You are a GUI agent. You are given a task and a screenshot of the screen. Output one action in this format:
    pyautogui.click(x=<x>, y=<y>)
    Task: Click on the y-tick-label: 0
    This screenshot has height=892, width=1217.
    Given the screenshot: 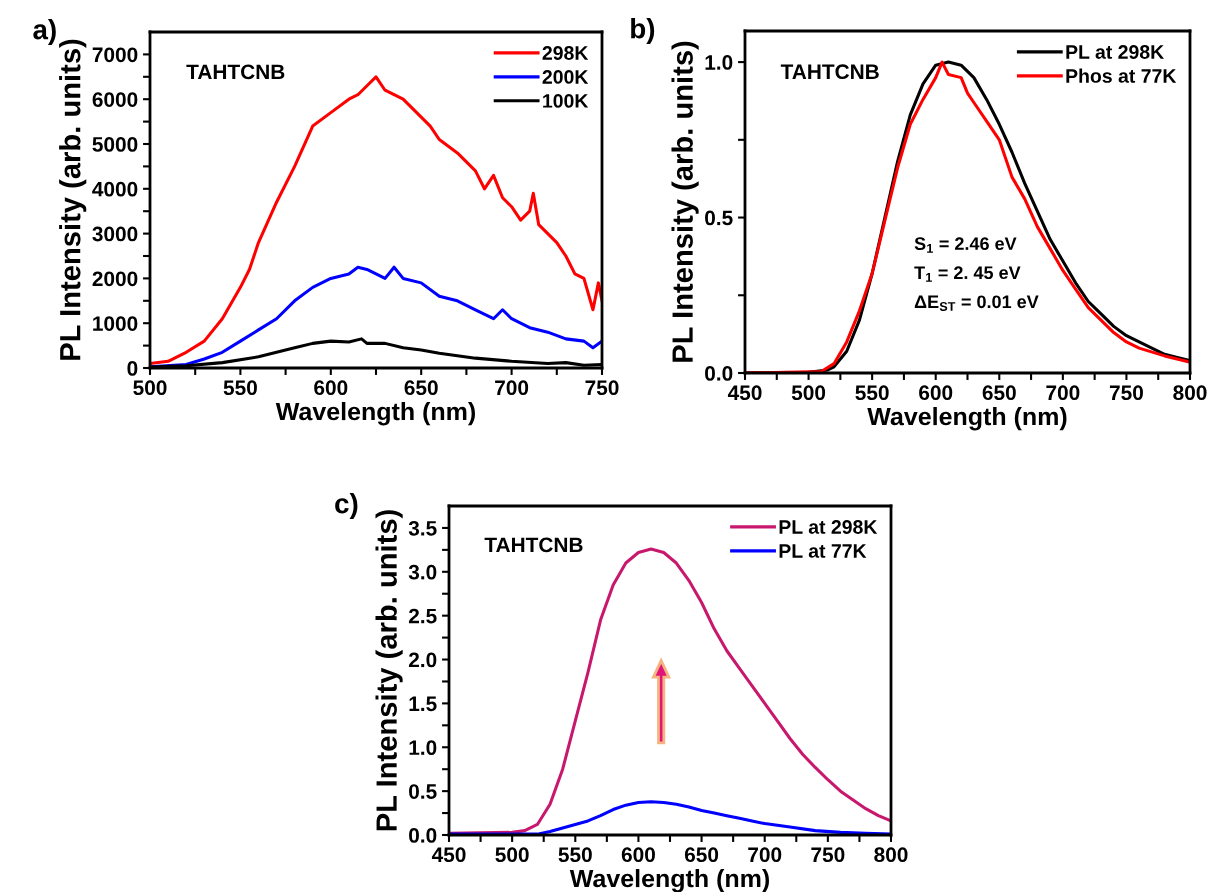 What is the action you would take?
    pyautogui.click(x=132, y=368)
    